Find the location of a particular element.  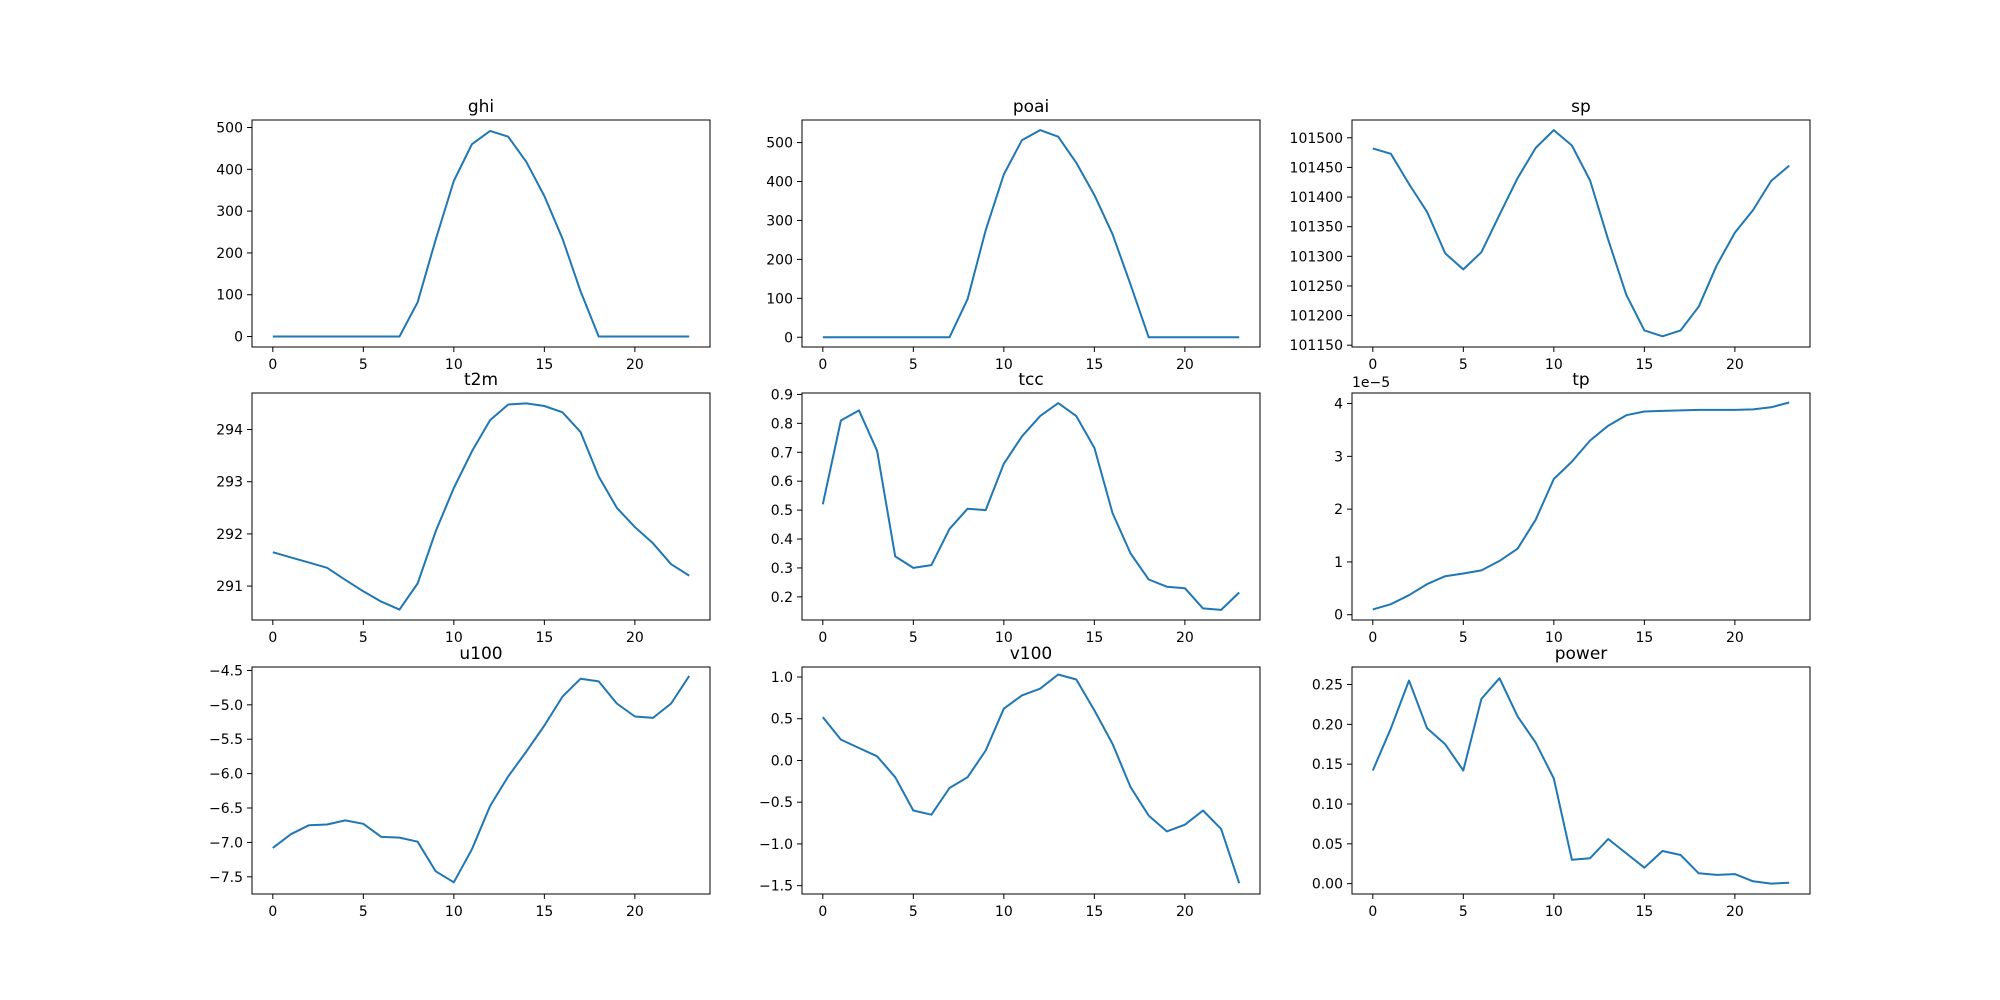

subplot-title: u100 is located at coordinates (480, 654).